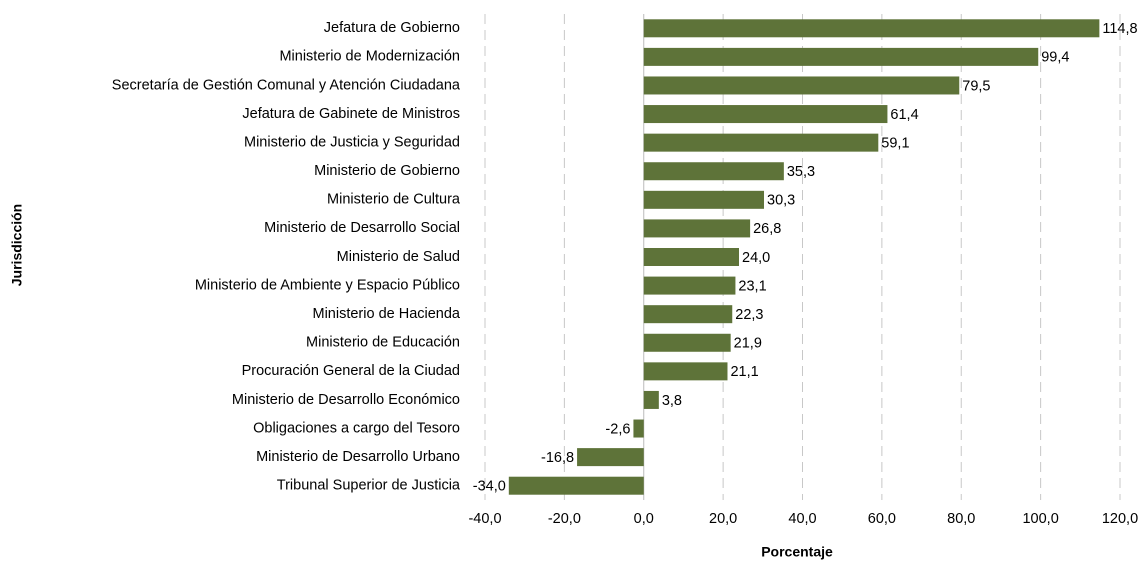 This screenshot has width=1142, height=566. I want to click on value-label: 23,1, so click(752, 286).